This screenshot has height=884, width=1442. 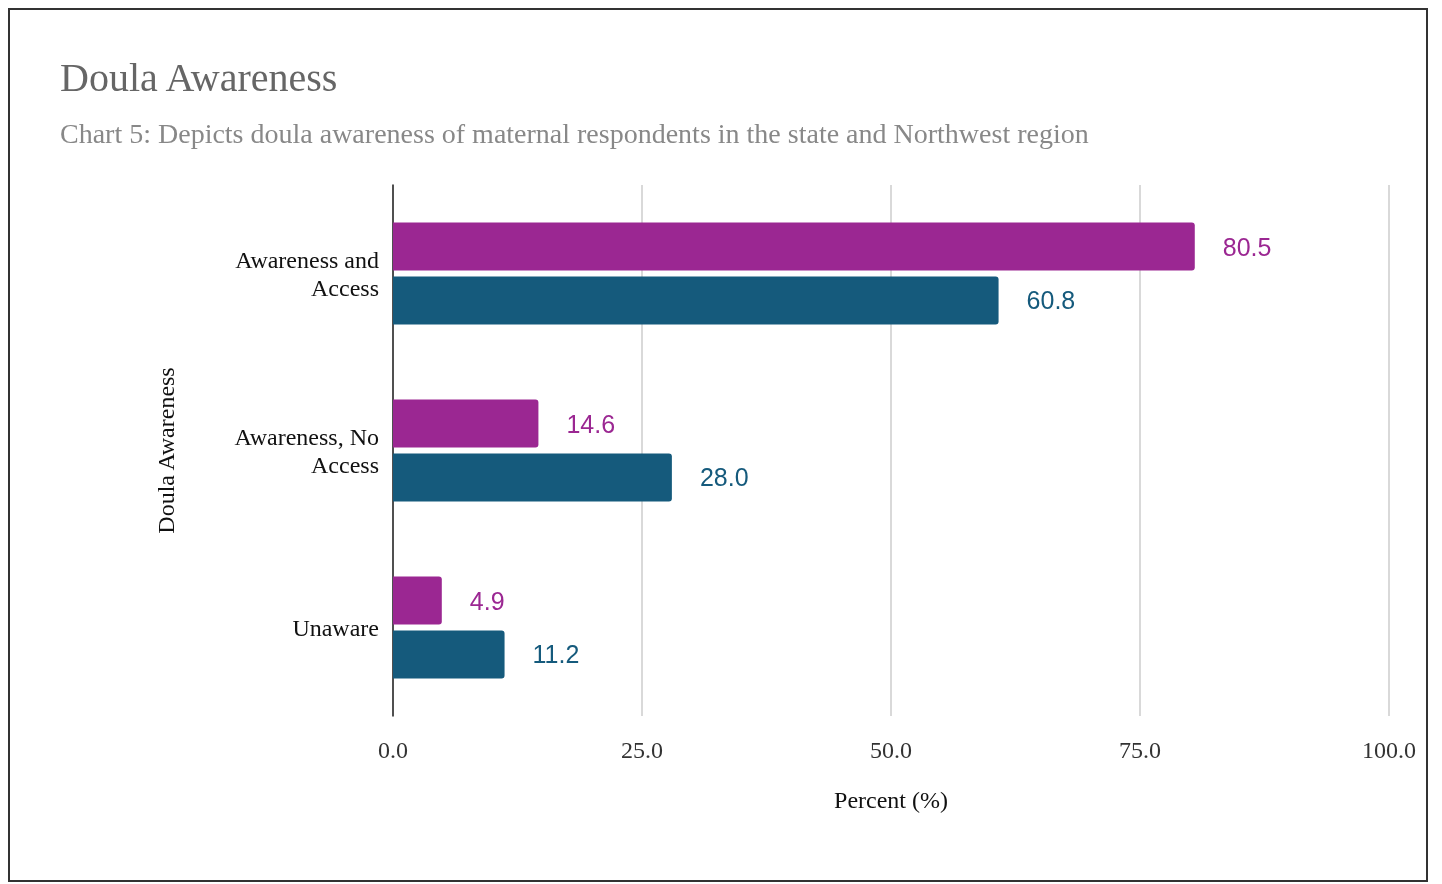 I want to click on y-tick-label: Unaware, so click(x=335, y=627).